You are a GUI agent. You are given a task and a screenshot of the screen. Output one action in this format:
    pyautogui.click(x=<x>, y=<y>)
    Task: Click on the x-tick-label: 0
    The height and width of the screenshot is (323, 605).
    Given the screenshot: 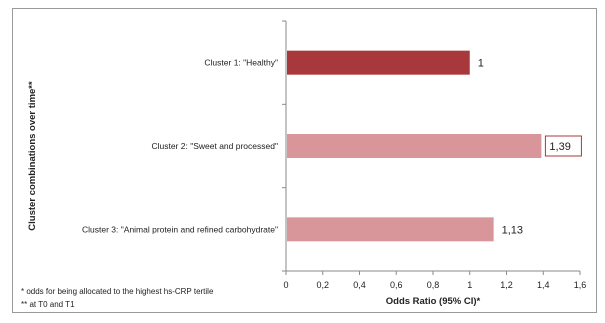 What is the action you would take?
    pyautogui.click(x=285, y=285)
    